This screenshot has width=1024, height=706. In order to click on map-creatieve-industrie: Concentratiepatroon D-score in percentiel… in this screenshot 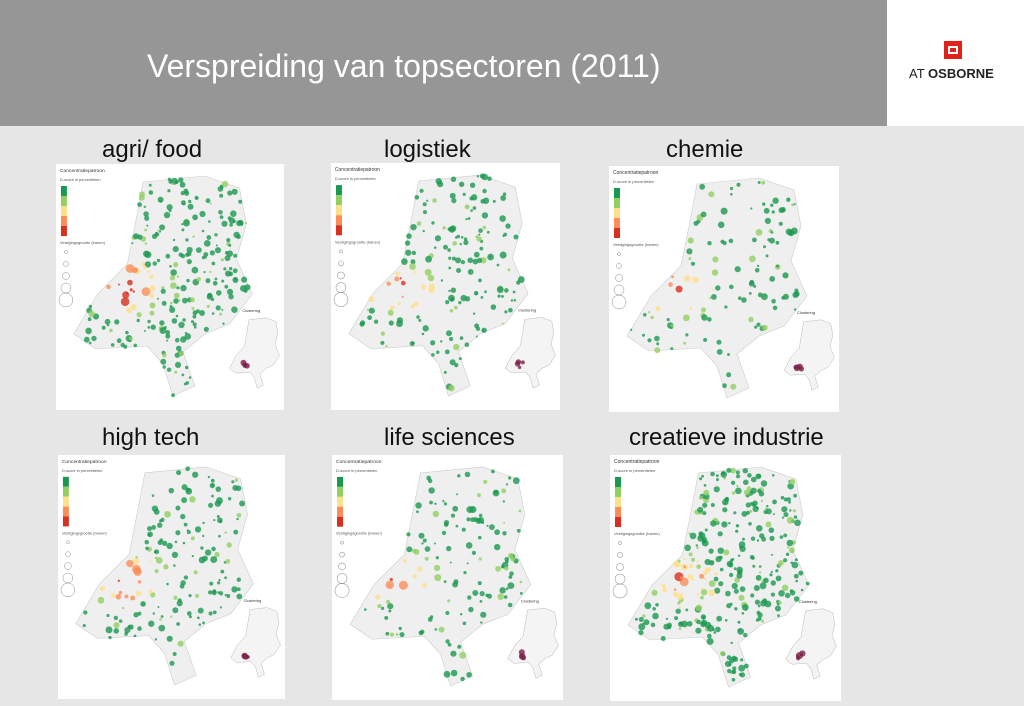, I will do `click(725, 578)`.